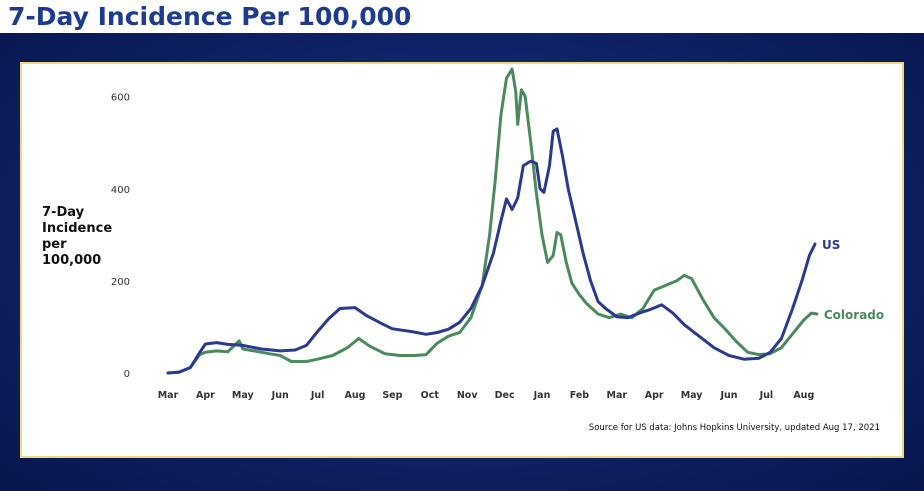  Describe the element at coordinates (831, 245) in the screenshot. I see `series-label-us: US` at that location.